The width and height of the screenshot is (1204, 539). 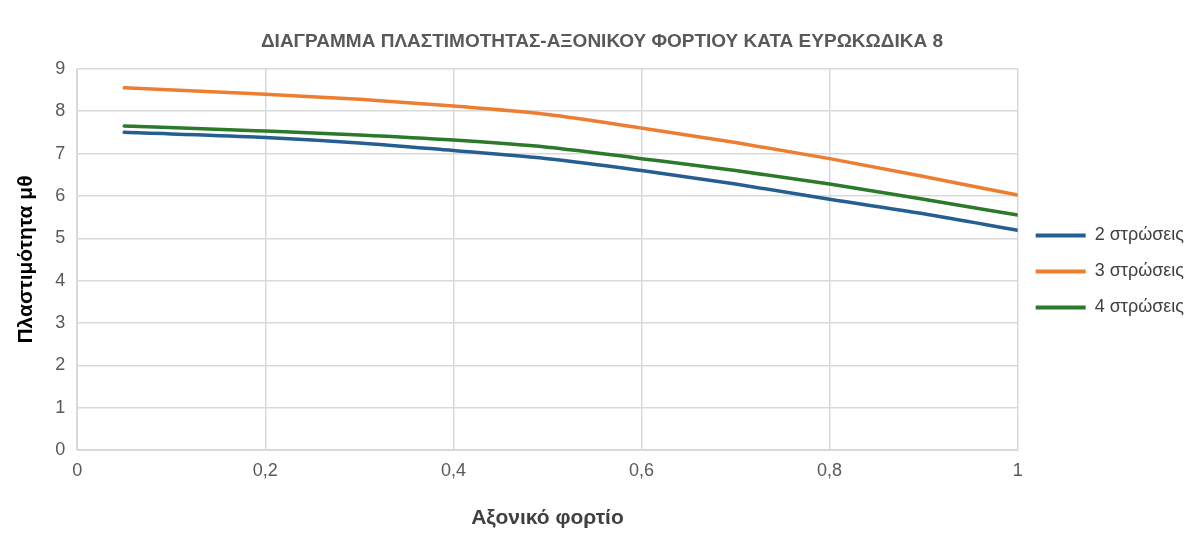 I want to click on y-tick-label: 8, so click(x=60, y=110).